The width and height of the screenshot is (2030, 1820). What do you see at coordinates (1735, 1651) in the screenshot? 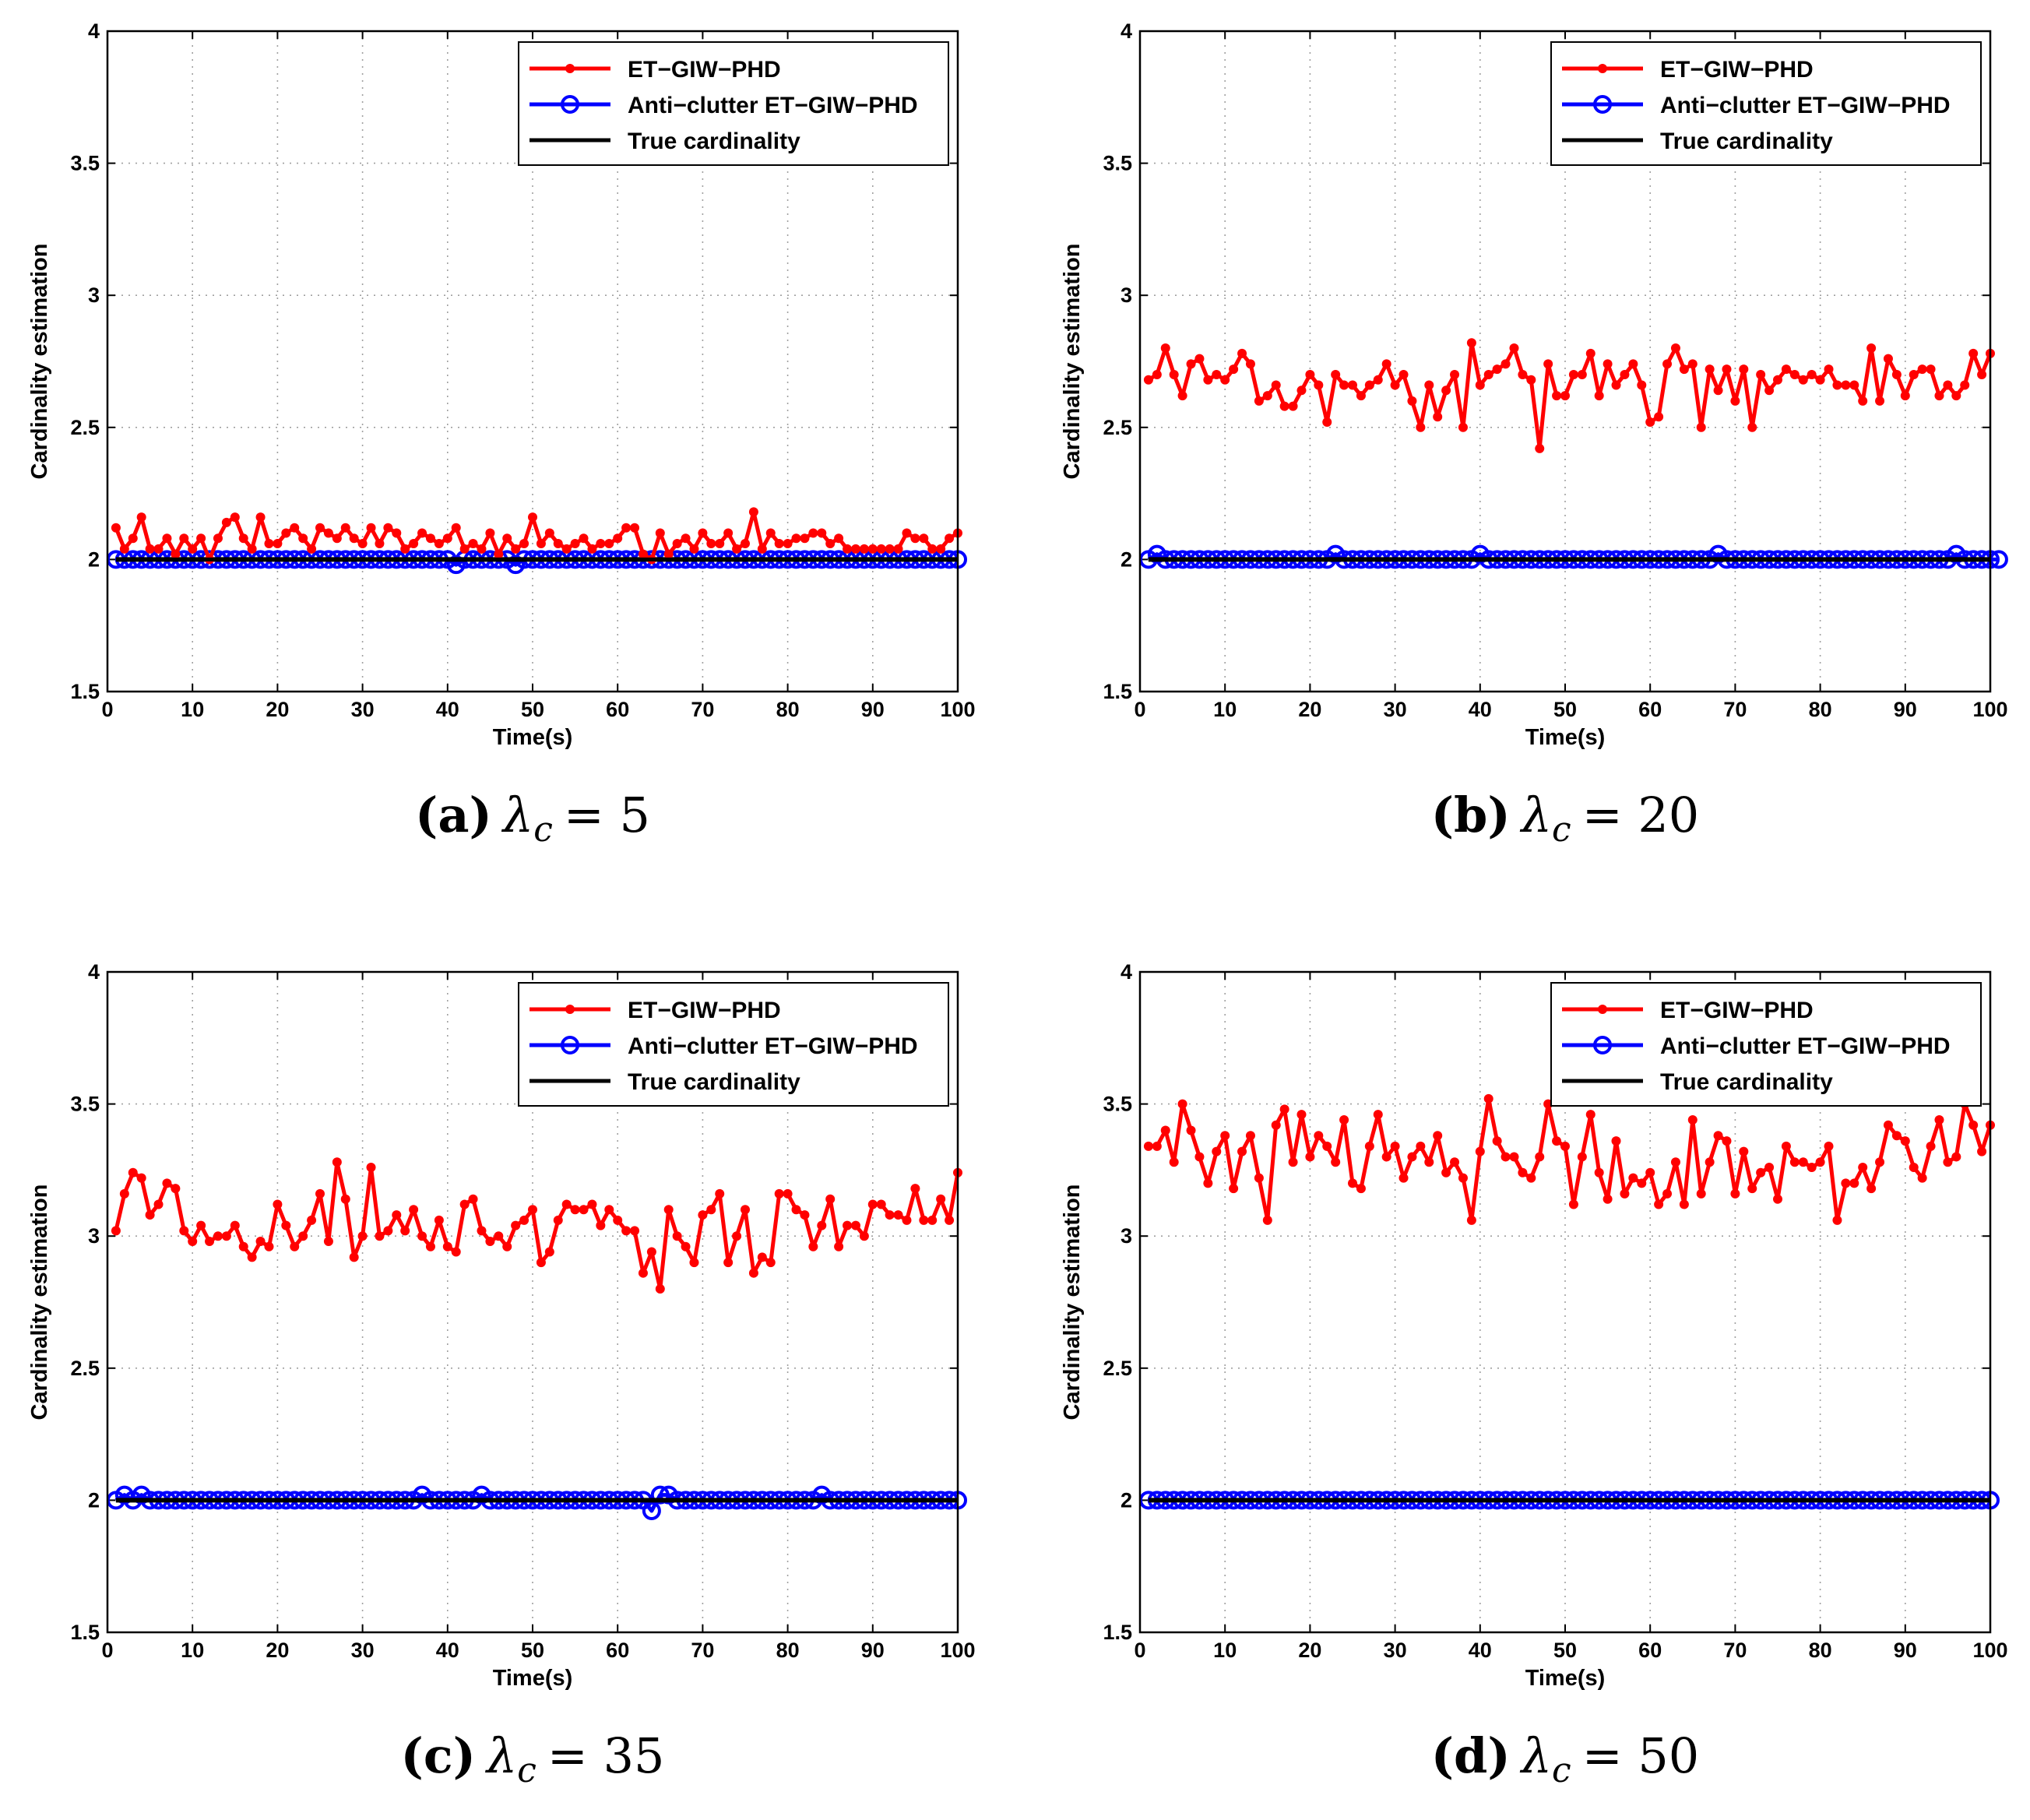
I see `x-tick-label: 70` at bounding box center [1735, 1651].